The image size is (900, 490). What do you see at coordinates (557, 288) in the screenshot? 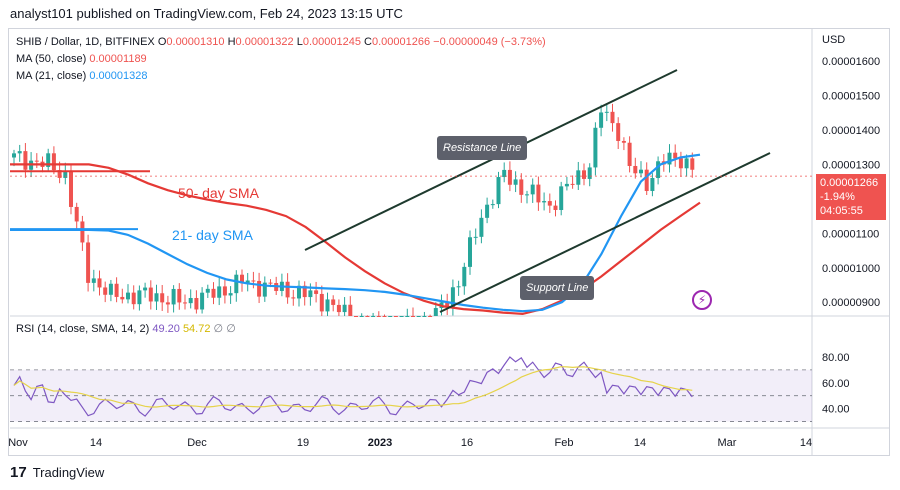
I see `support-line-label: Support Line` at bounding box center [557, 288].